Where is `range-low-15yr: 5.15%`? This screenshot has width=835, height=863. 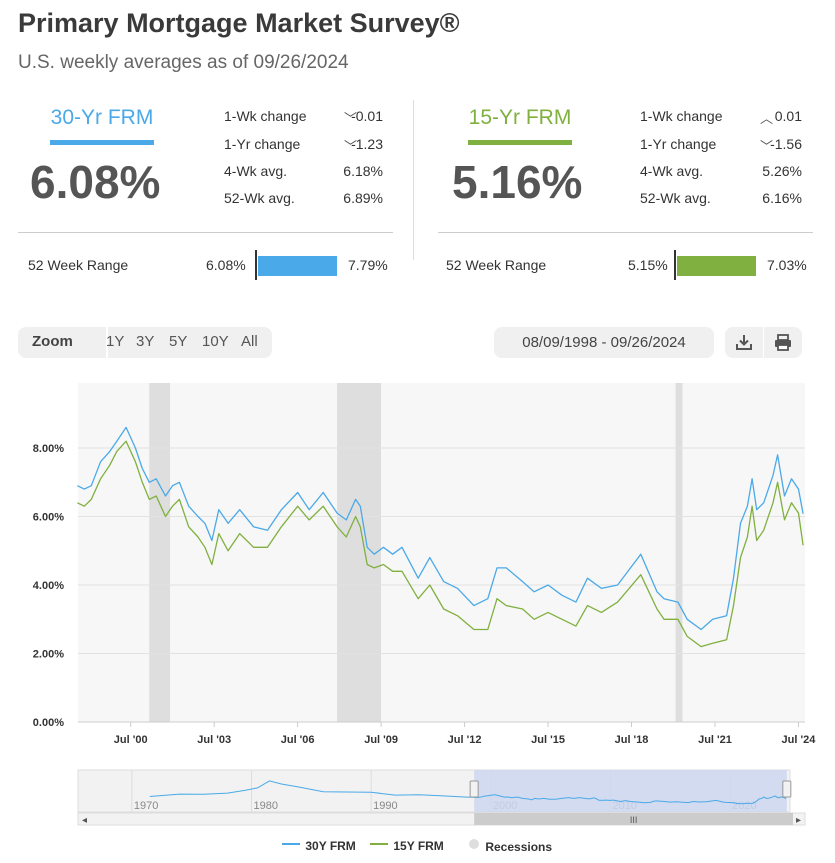 range-low-15yr: 5.15% is located at coordinates (648, 265).